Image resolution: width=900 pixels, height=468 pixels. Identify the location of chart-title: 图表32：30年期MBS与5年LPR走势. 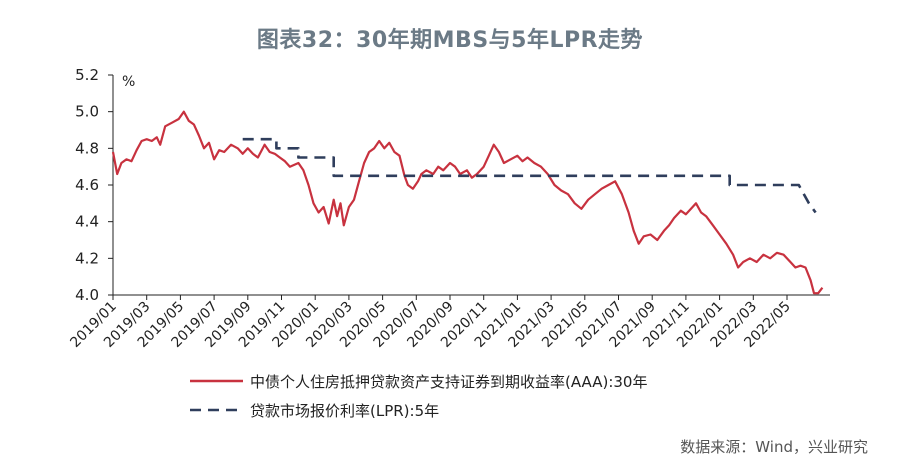
(450, 40).